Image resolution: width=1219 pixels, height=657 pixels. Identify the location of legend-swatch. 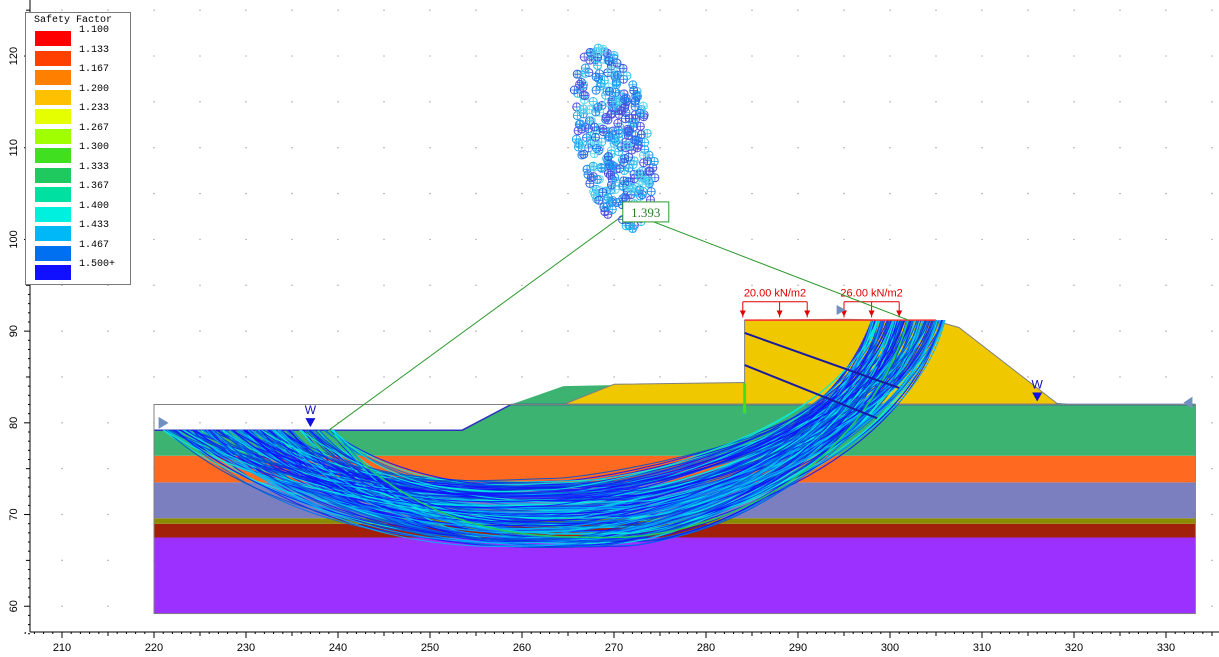
(53, 214).